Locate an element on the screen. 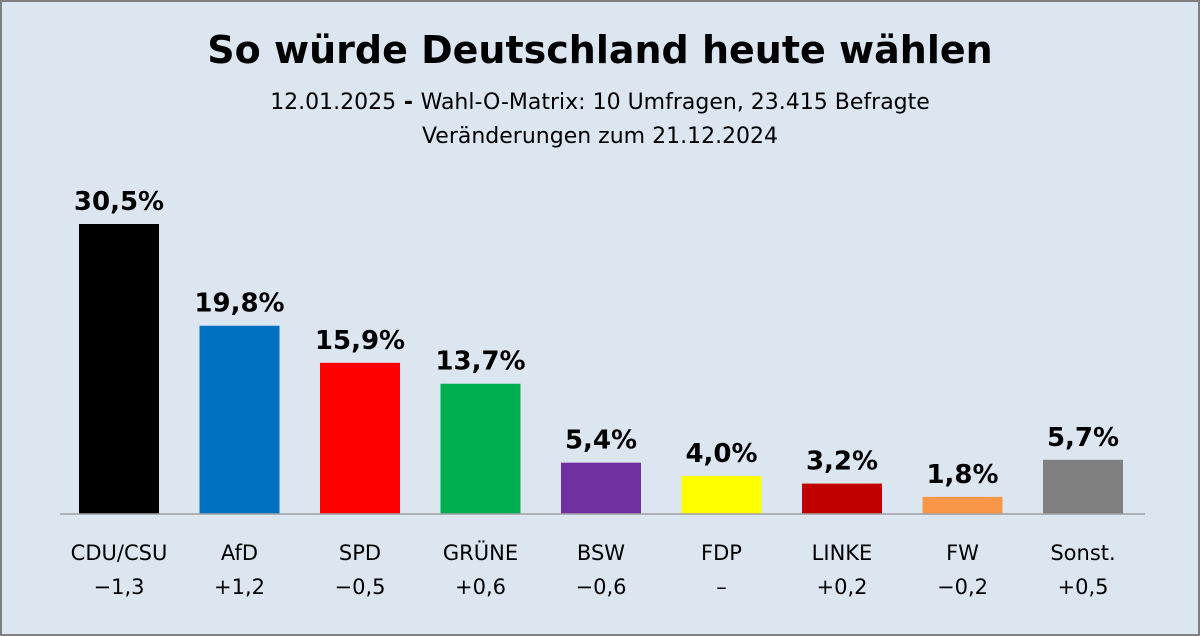  subtitle-date: 12.01.2025 is located at coordinates (333, 102).